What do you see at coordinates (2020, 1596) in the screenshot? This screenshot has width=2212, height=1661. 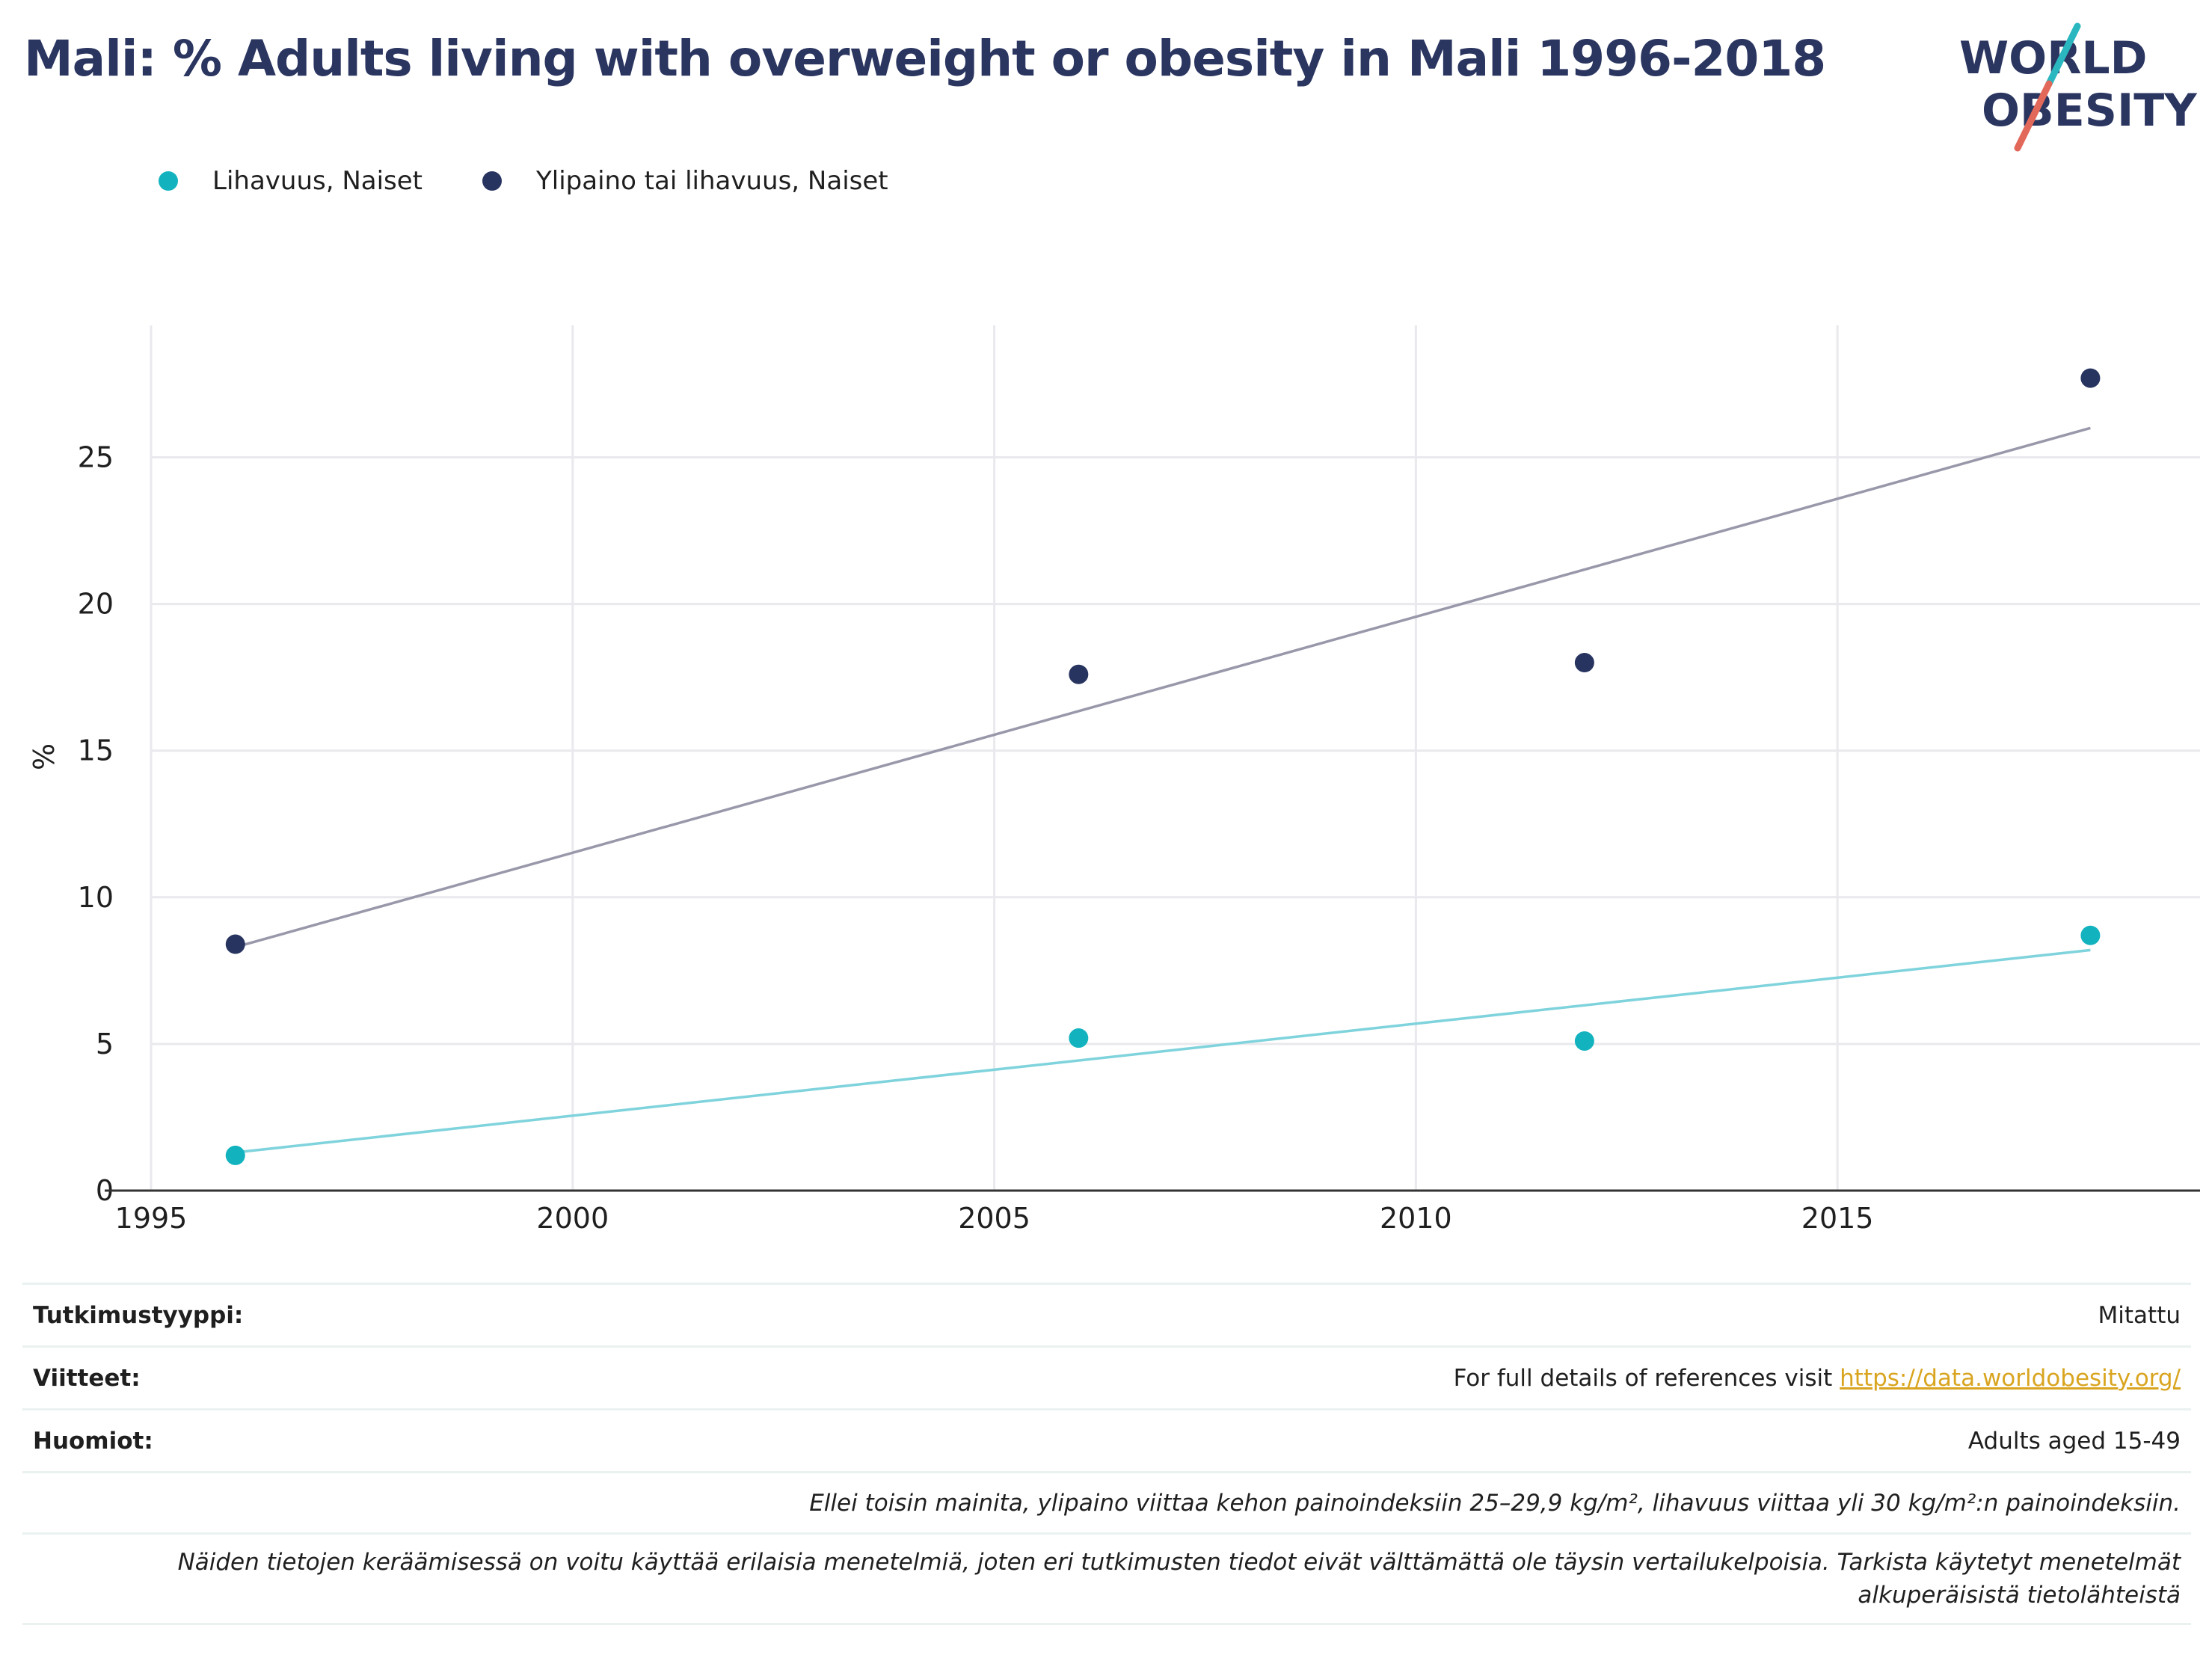 I see `methods-note-line2: alkuperäisistä tietolähteistä` at bounding box center [2020, 1596].